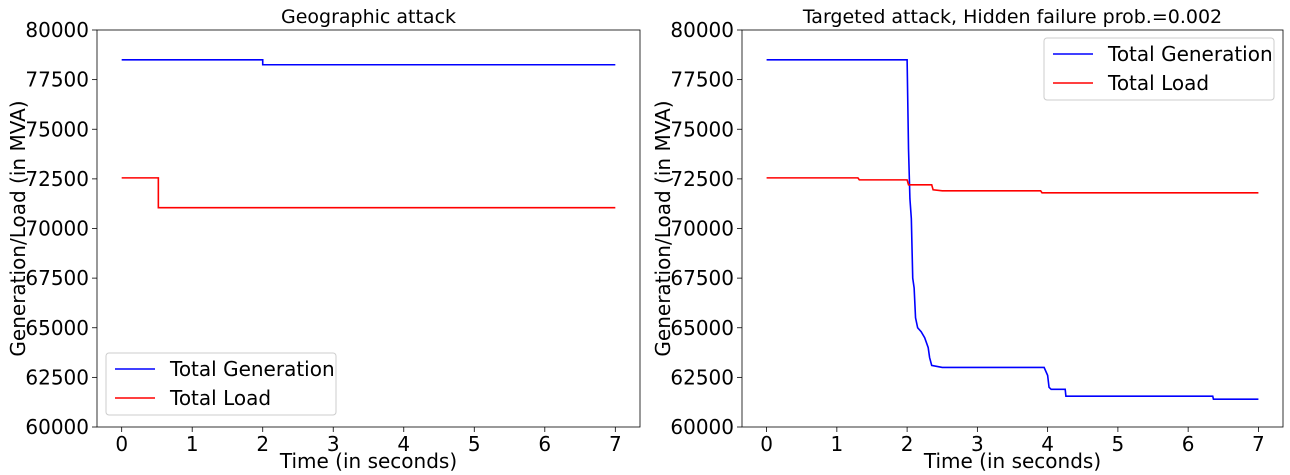 Image resolution: width=1290 pixels, height=475 pixels. I want to click on series-line-total-generation, so click(368, 62).